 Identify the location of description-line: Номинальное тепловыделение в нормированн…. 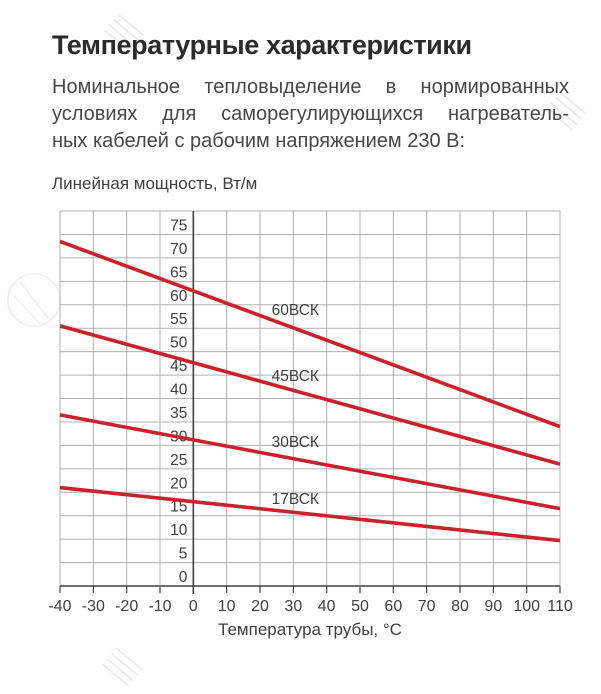
(310, 87).